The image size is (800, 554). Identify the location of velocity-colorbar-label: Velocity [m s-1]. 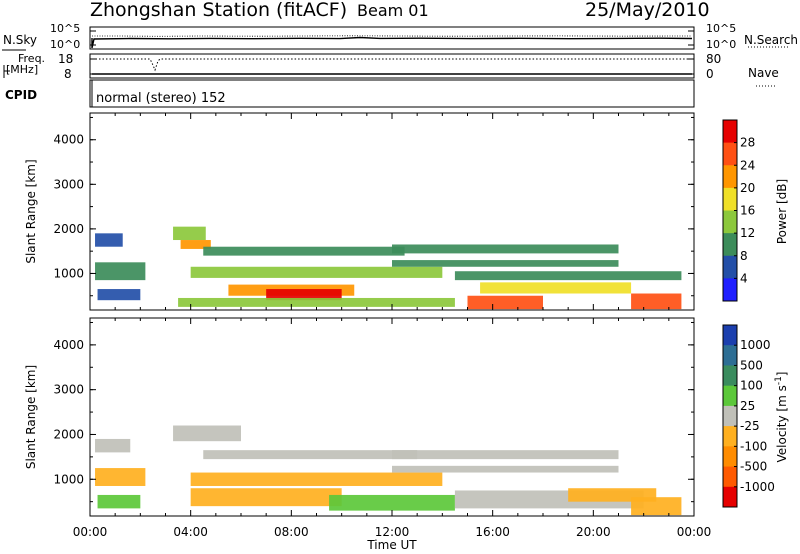
(781, 417).